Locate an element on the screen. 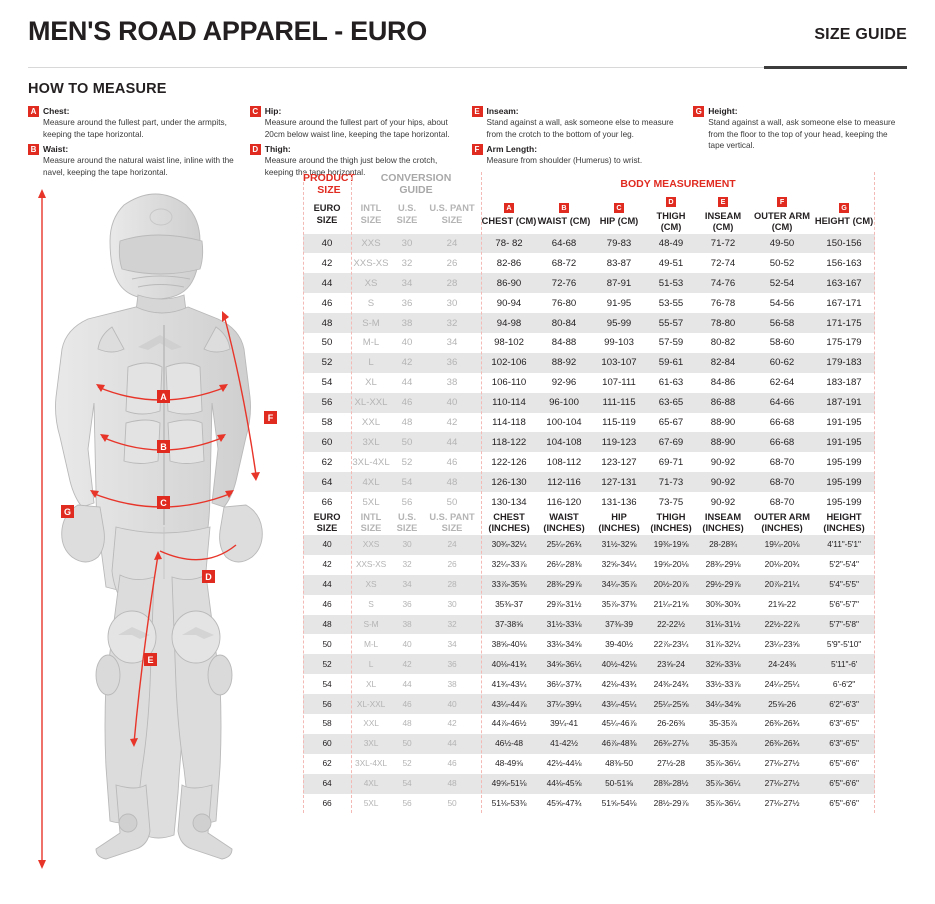  table-cell: 100-104 is located at coordinates (564, 422).